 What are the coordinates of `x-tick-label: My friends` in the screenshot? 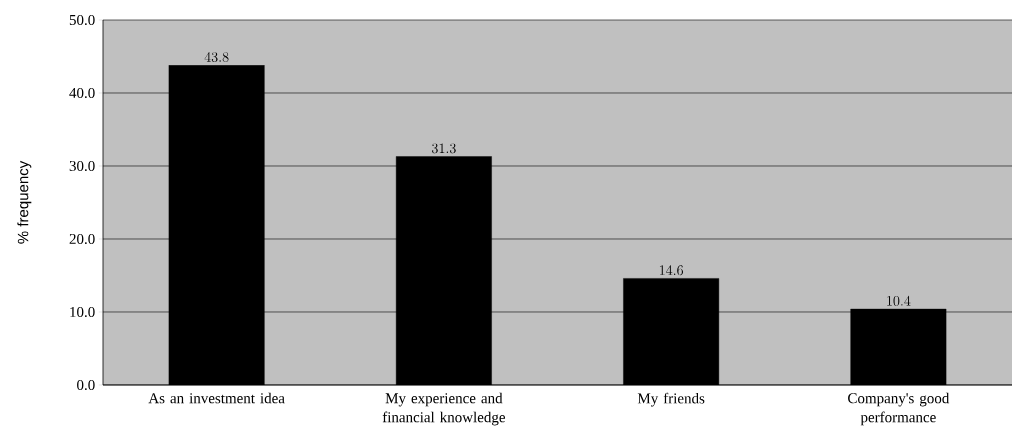 It's located at (671, 399).